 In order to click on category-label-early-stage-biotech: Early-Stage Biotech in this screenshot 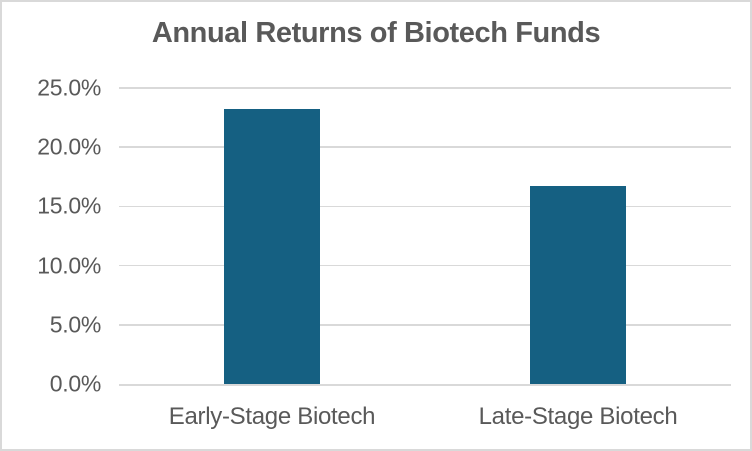, I will do `click(272, 416)`.